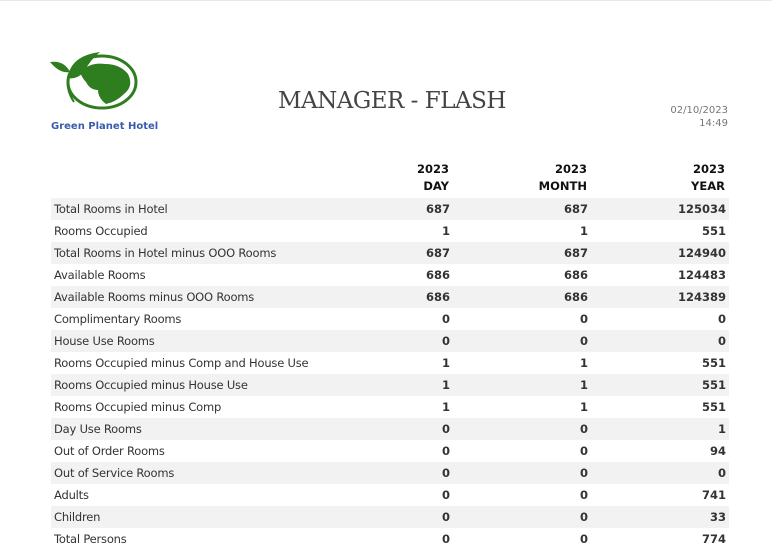 This screenshot has width=772, height=551. I want to click on table-row: Available Rooms 686 686 124483, so click(390, 275).